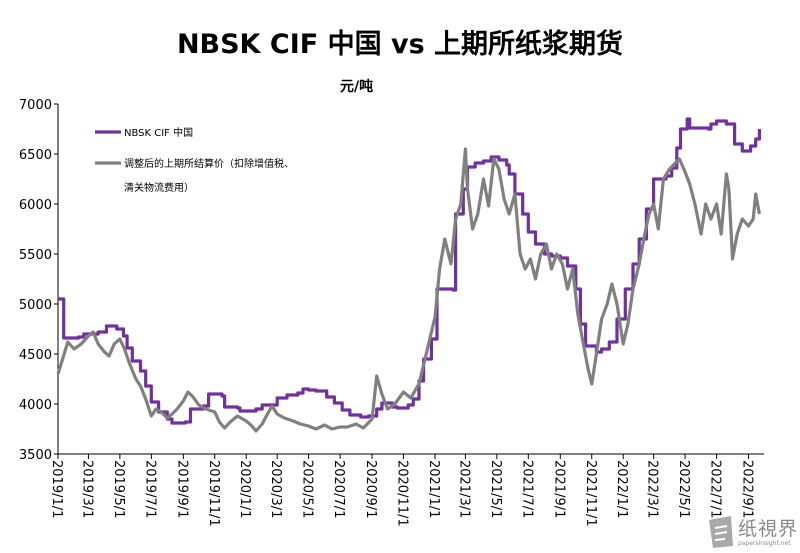  Describe the element at coordinates (764, 543) in the screenshot. I see `watermark-subtext: papersinsight.net` at that location.